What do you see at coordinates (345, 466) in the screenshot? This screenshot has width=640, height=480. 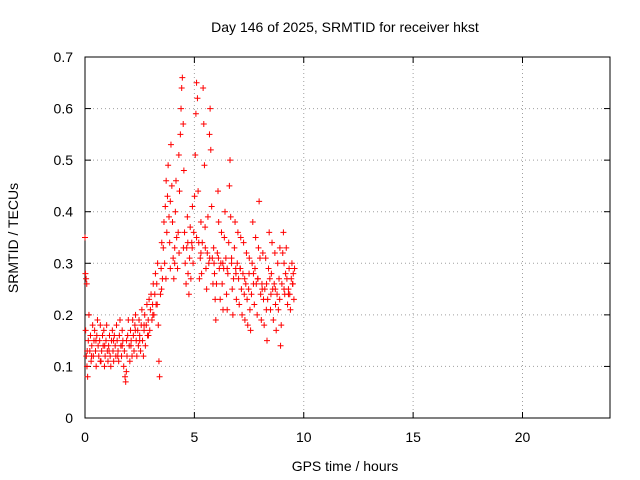 I see `x-axis-label: GPS time / hours` at bounding box center [345, 466].